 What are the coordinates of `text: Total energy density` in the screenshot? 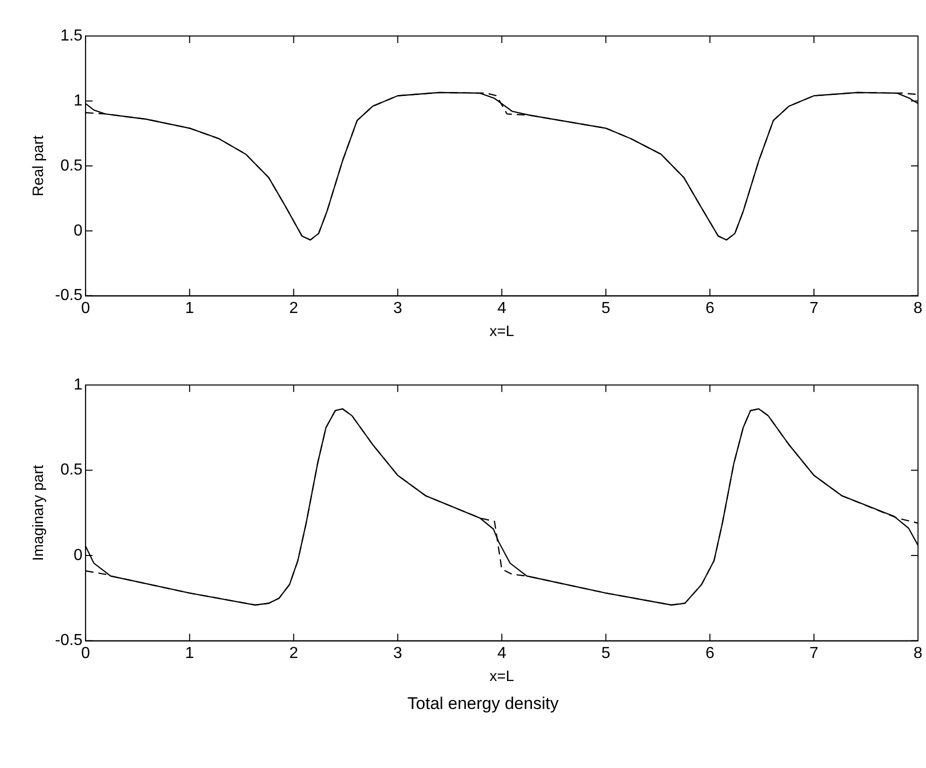 It's located at (483, 704).